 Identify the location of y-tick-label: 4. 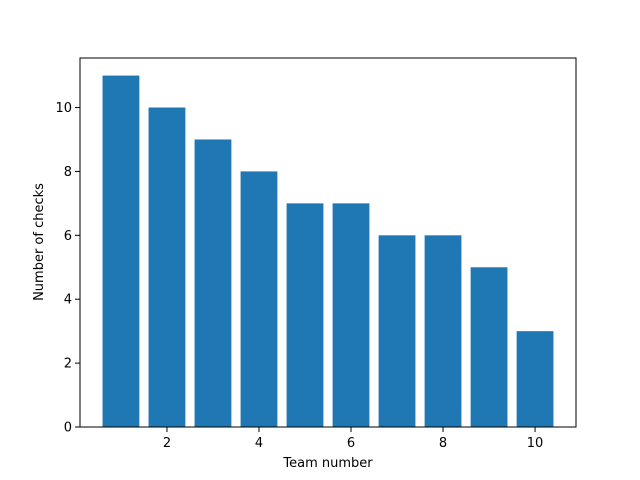
(68, 300).